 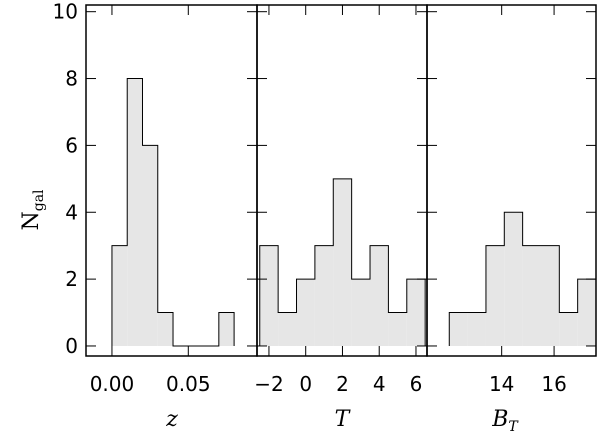 What do you see at coordinates (188, 384) in the screenshot?
I see `x-tick-label: 0.05` at bounding box center [188, 384].